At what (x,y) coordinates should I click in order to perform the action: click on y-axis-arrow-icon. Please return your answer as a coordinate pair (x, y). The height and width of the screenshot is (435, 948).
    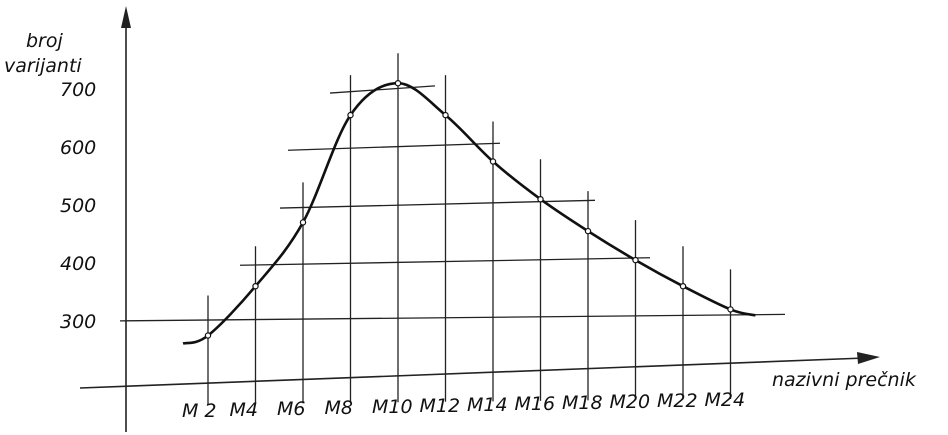
    Looking at the image, I should click on (126, 17).